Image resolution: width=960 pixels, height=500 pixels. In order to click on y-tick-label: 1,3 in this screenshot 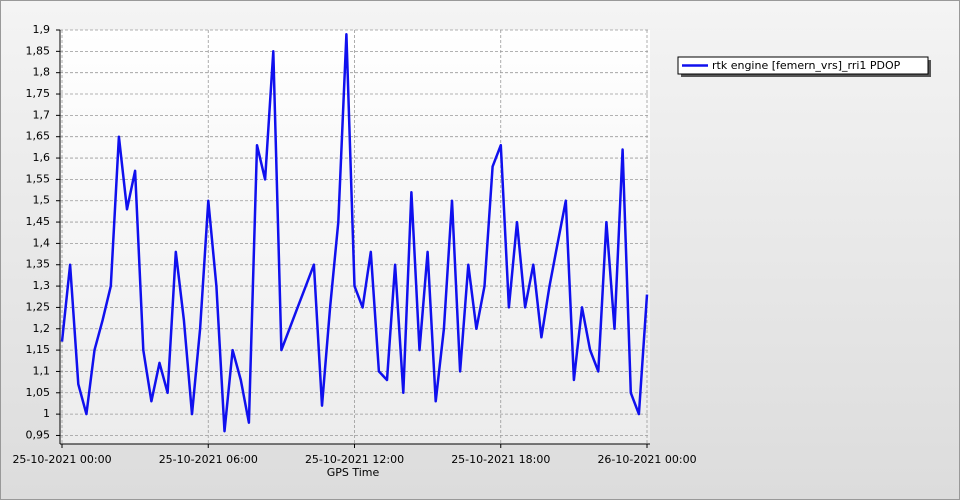, I will do `click(42, 285)`.